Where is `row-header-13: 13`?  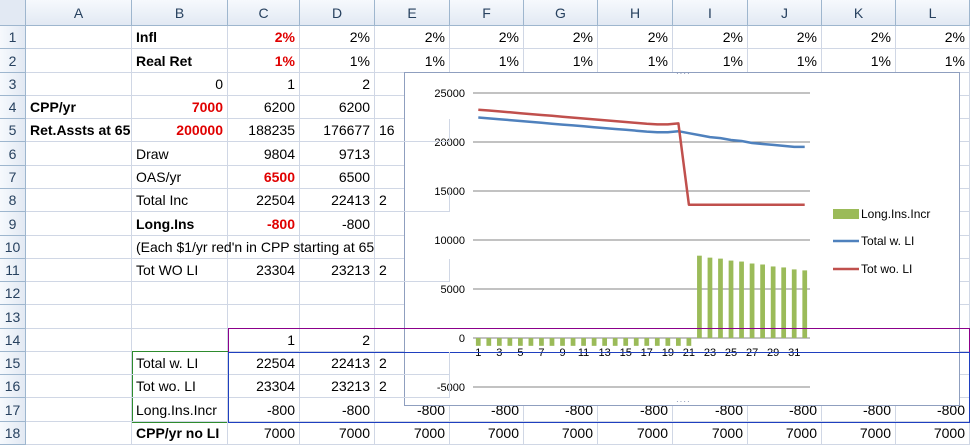
row-header-13: 13 is located at coordinates (13, 317).